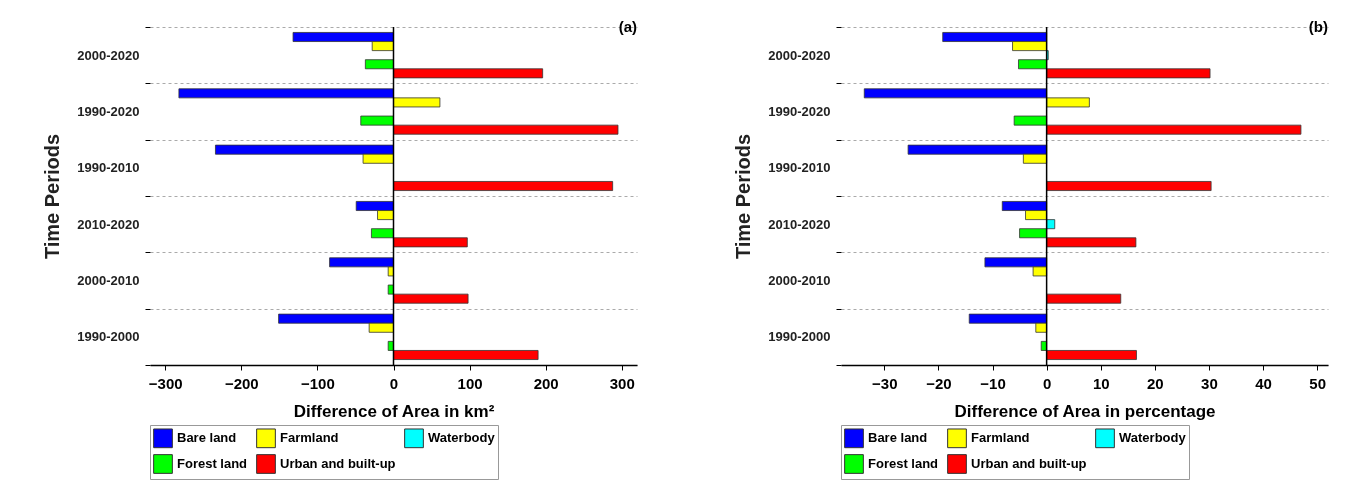 The width and height of the screenshot is (1349, 487). Describe the element at coordinates (885, 383) in the screenshot. I see `x-tick-label: −30` at that location.